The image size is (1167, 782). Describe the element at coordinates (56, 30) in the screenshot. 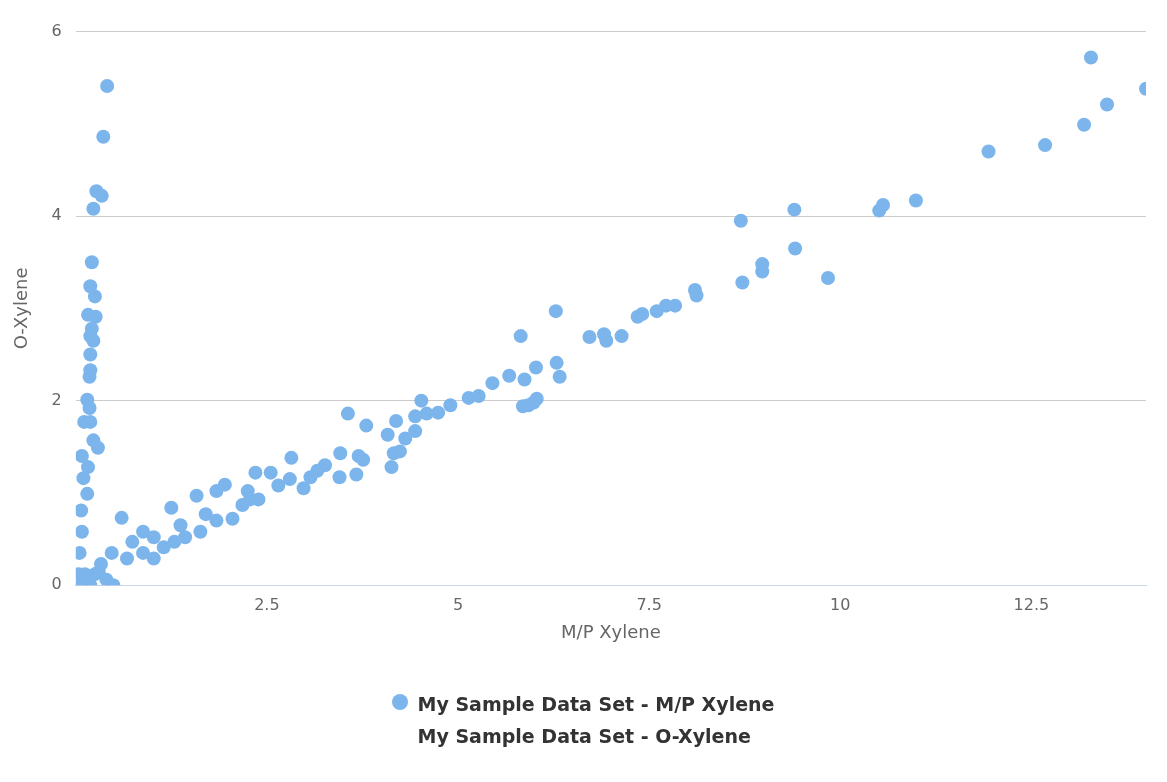

I see `y-tick-label: 6` at that location.